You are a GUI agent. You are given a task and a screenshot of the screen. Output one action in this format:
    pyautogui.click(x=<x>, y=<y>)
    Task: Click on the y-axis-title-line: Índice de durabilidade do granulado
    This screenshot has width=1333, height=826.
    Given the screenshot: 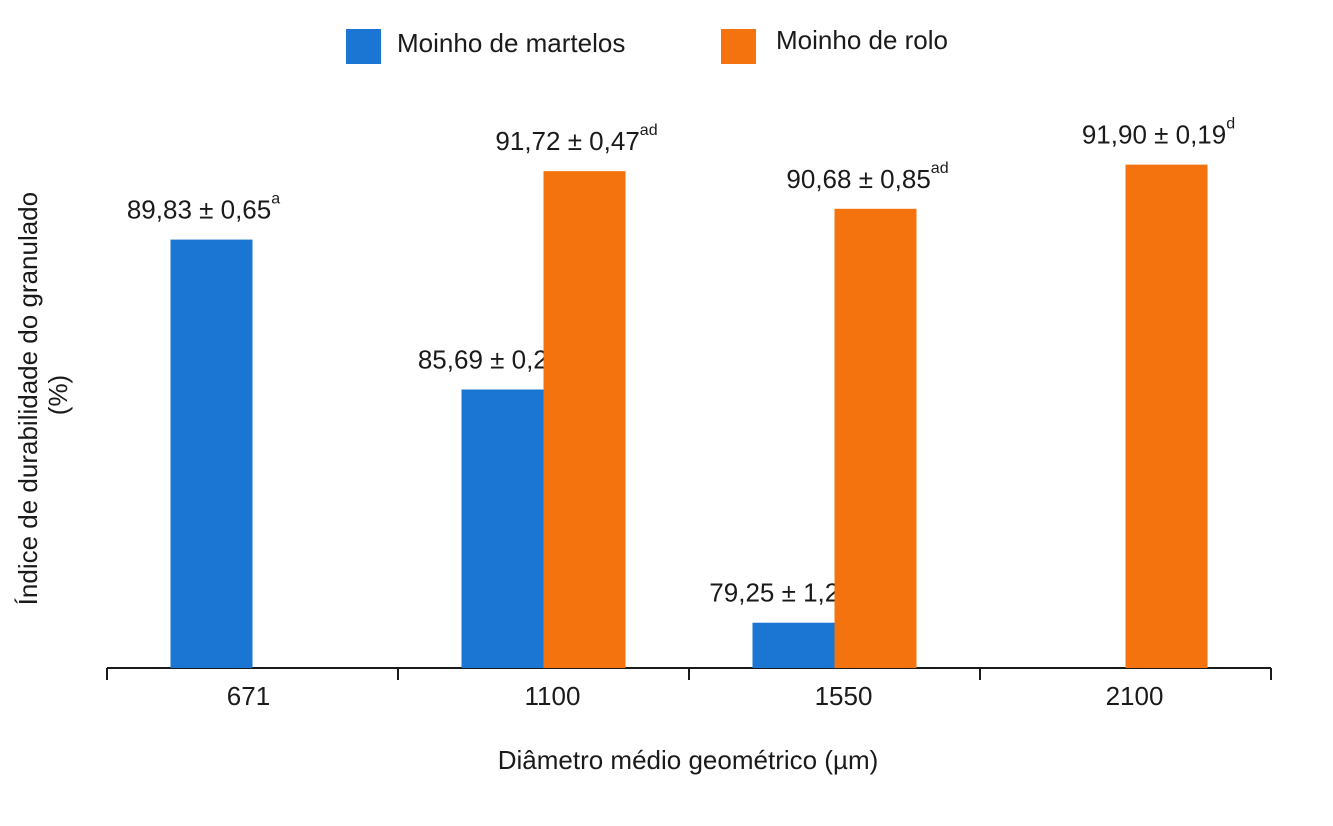 What is the action you would take?
    pyautogui.click(x=28, y=398)
    